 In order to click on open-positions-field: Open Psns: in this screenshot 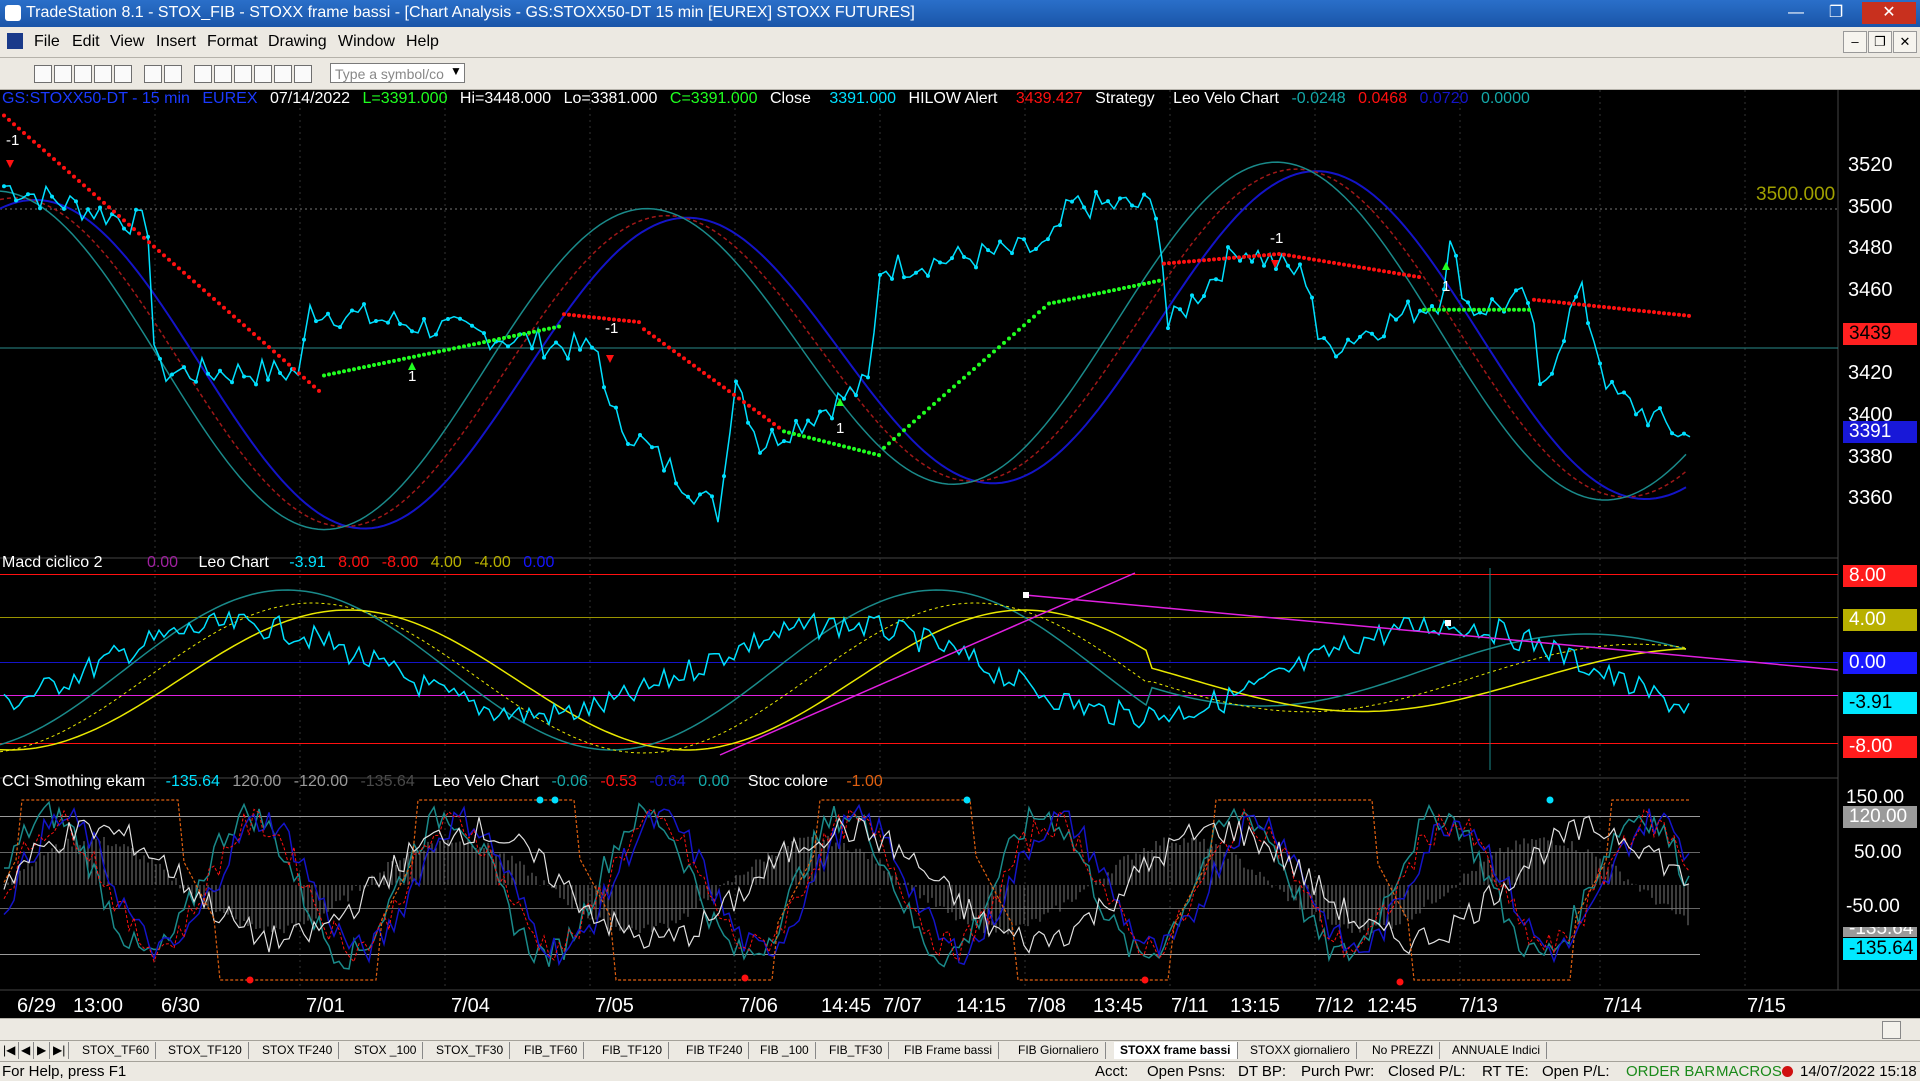, I will do `click(1186, 1071)`.